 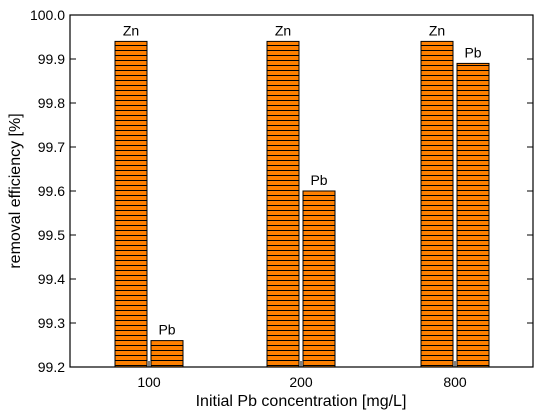 I want to click on y-tick-label: 99.7, so click(x=51, y=147).